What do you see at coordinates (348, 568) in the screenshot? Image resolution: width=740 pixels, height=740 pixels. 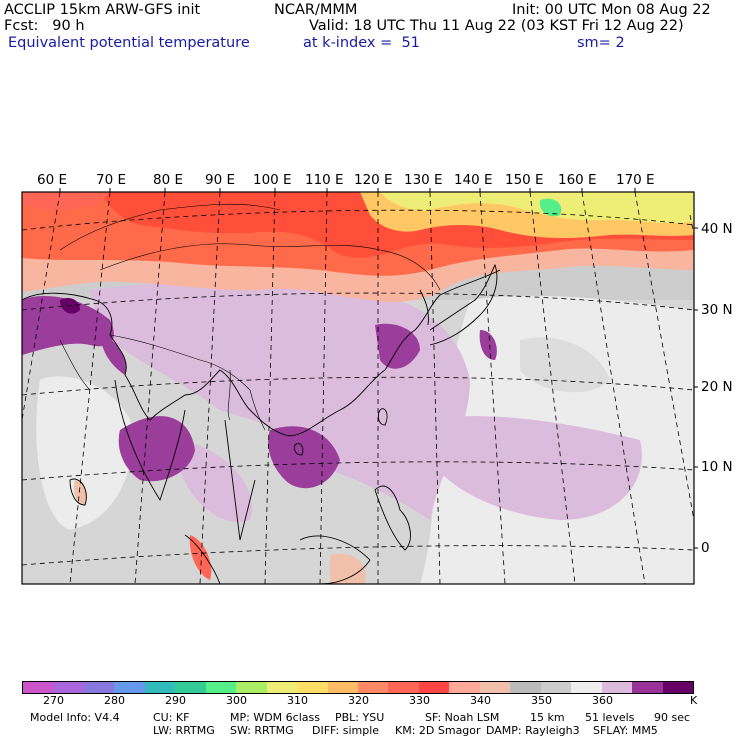 I see `salmon-patch-borneo` at bounding box center [348, 568].